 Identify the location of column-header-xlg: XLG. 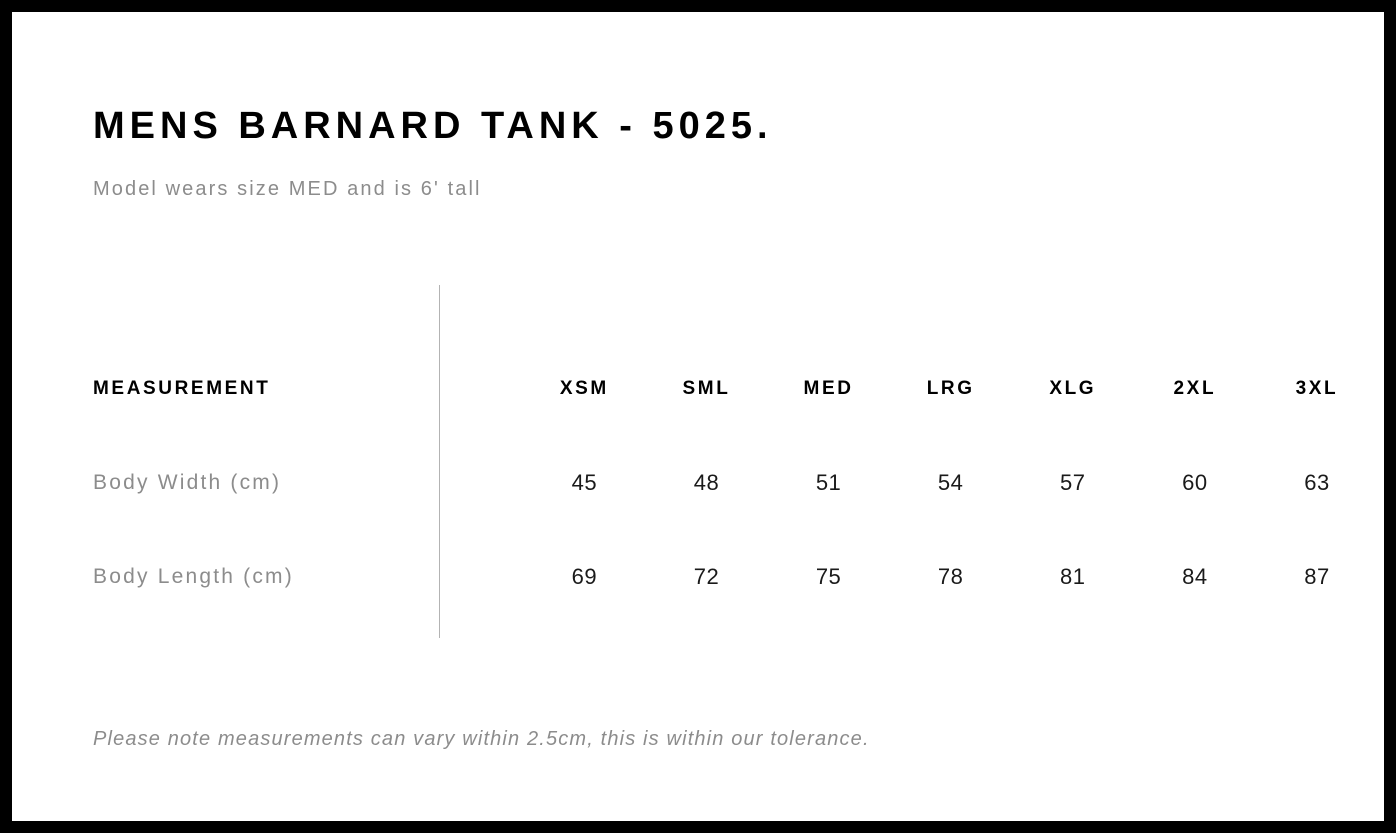
(1073, 388).